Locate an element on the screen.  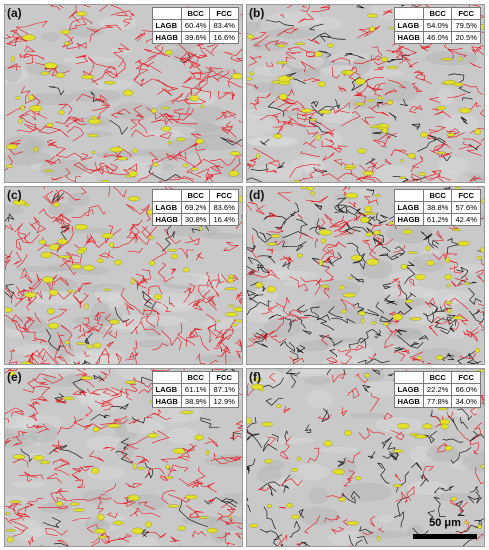
lagb-bcc: 54.0% is located at coordinates (437, 25).